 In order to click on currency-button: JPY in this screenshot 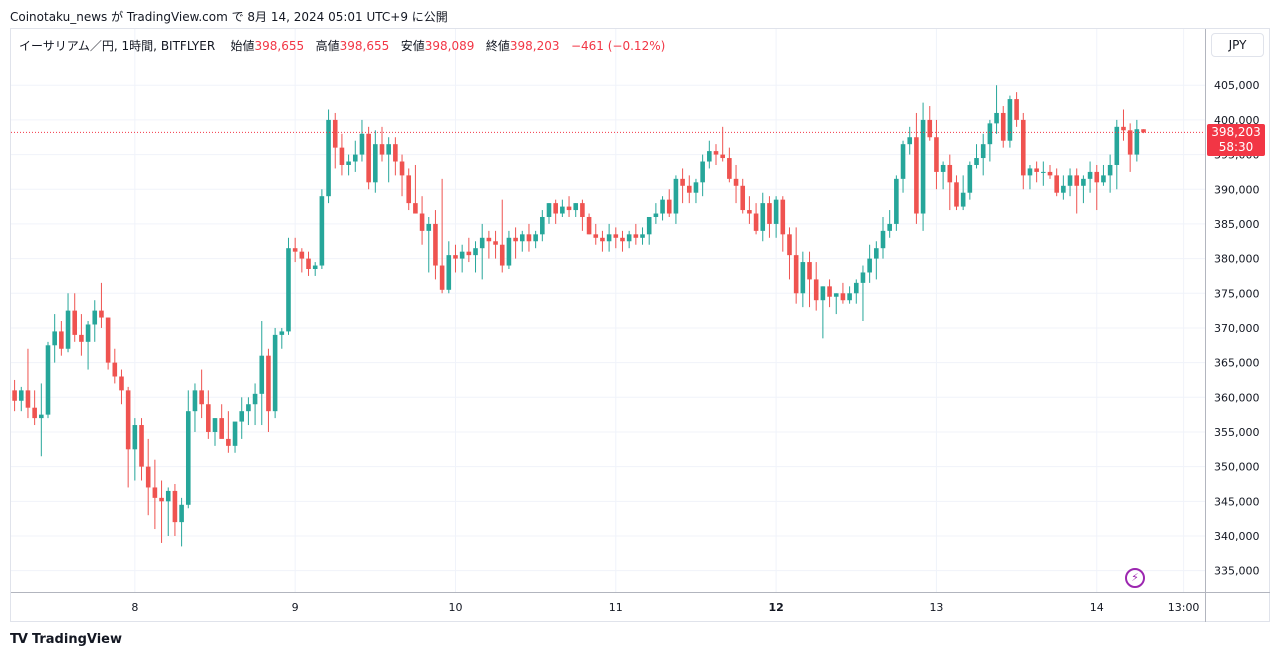, I will do `click(1237, 45)`.